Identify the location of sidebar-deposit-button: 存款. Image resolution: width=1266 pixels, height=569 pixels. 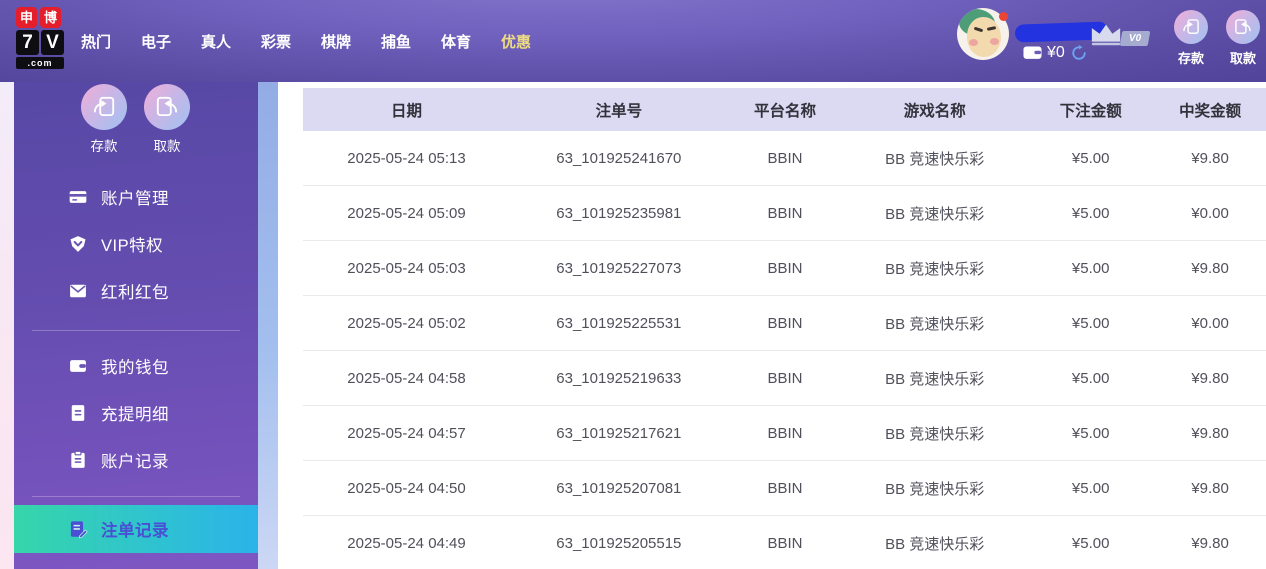
(104, 119).